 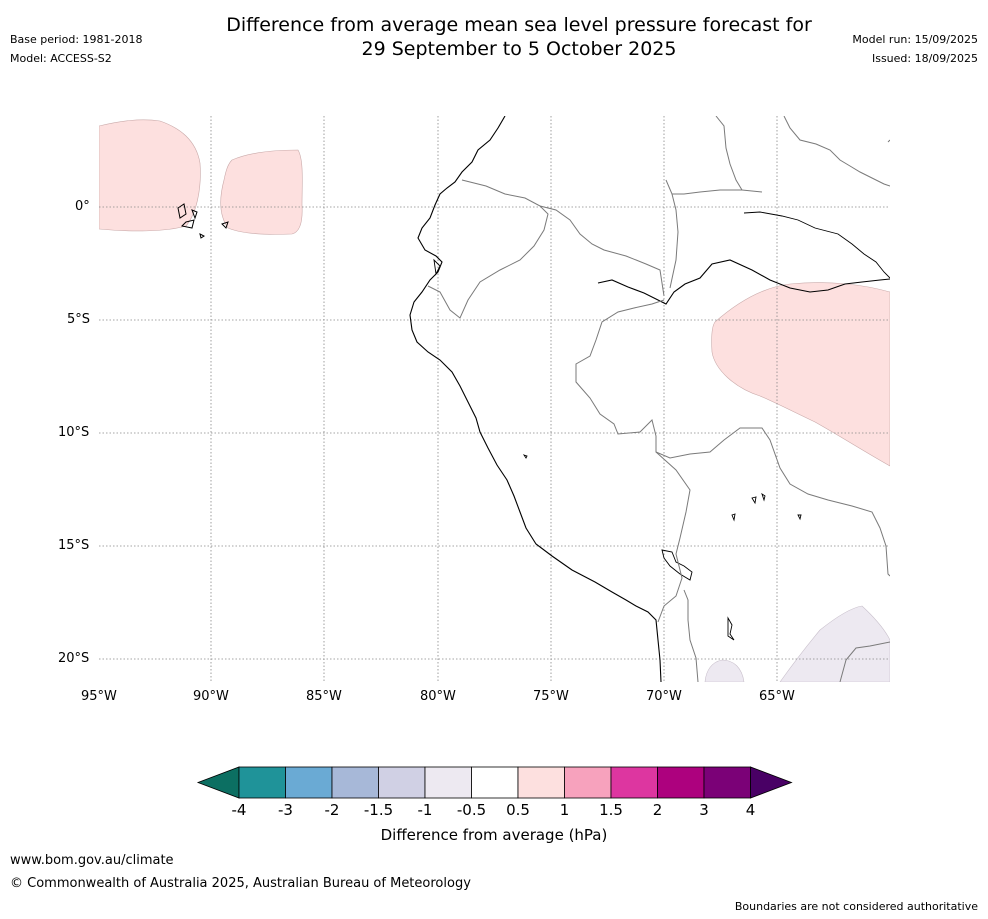 What do you see at coordinates (494, 835) in the screenshot?
I see `colorbar-label: Difference from average (hPa)` at bounding box center [494, 835].